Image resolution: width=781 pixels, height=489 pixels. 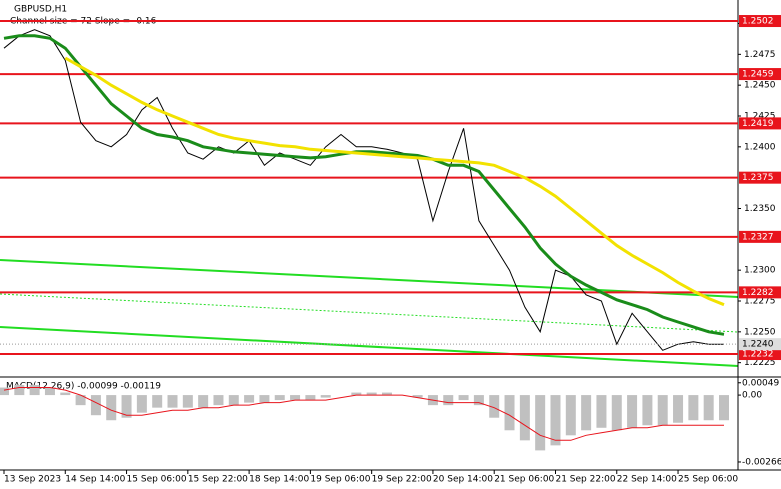 What do you see at coordinates (760, 147) in the screenshot?
I see `y-tick-label: 1.2400` at bounding box center [760, 147].